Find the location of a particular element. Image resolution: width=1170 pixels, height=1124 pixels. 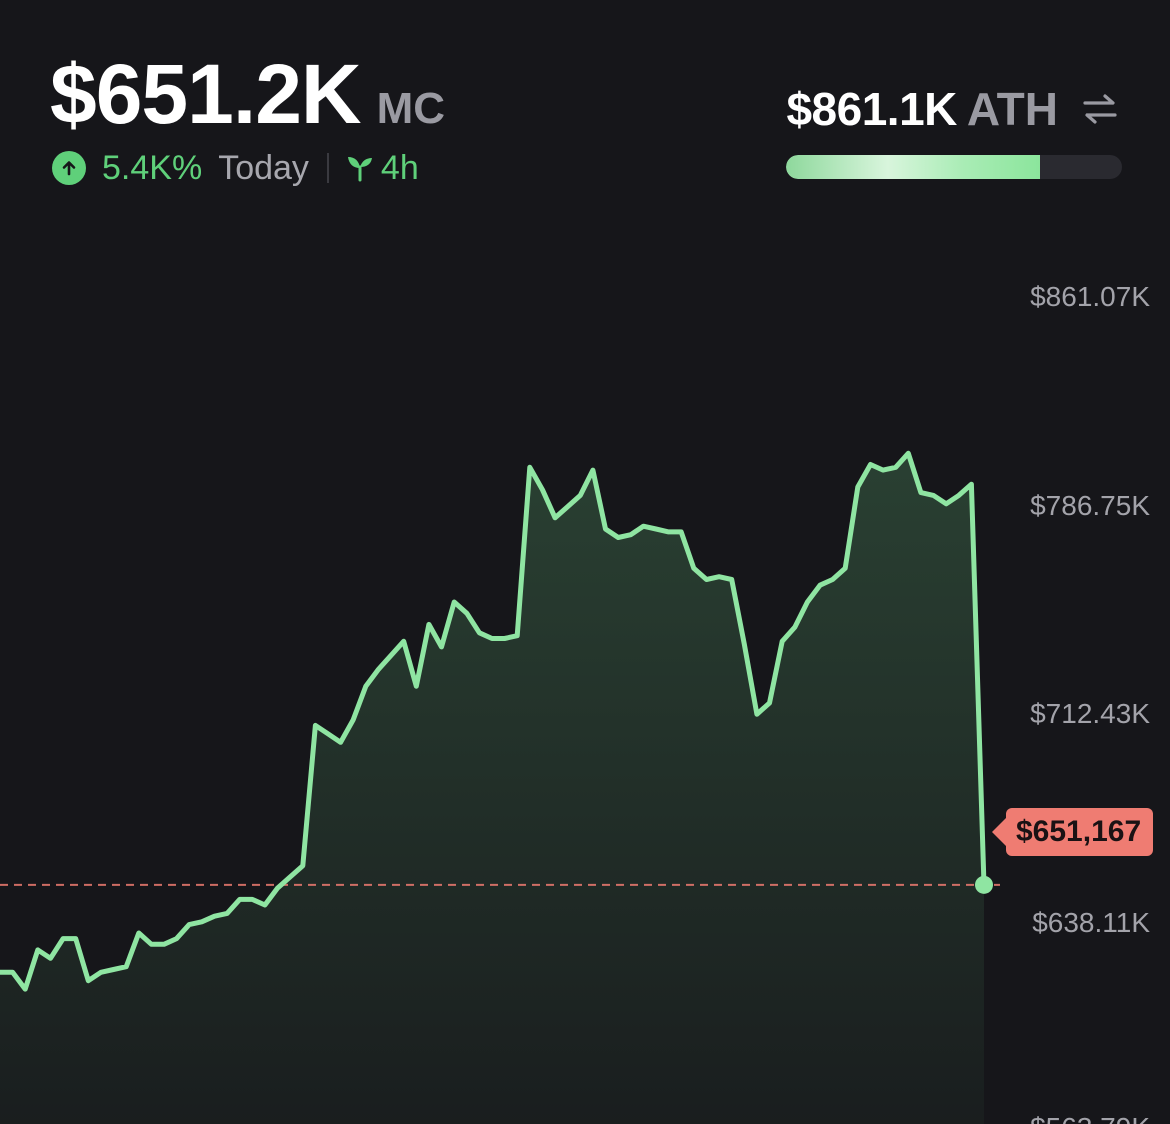

market-cap-suffix: MC is located at coordinates (411, 108).